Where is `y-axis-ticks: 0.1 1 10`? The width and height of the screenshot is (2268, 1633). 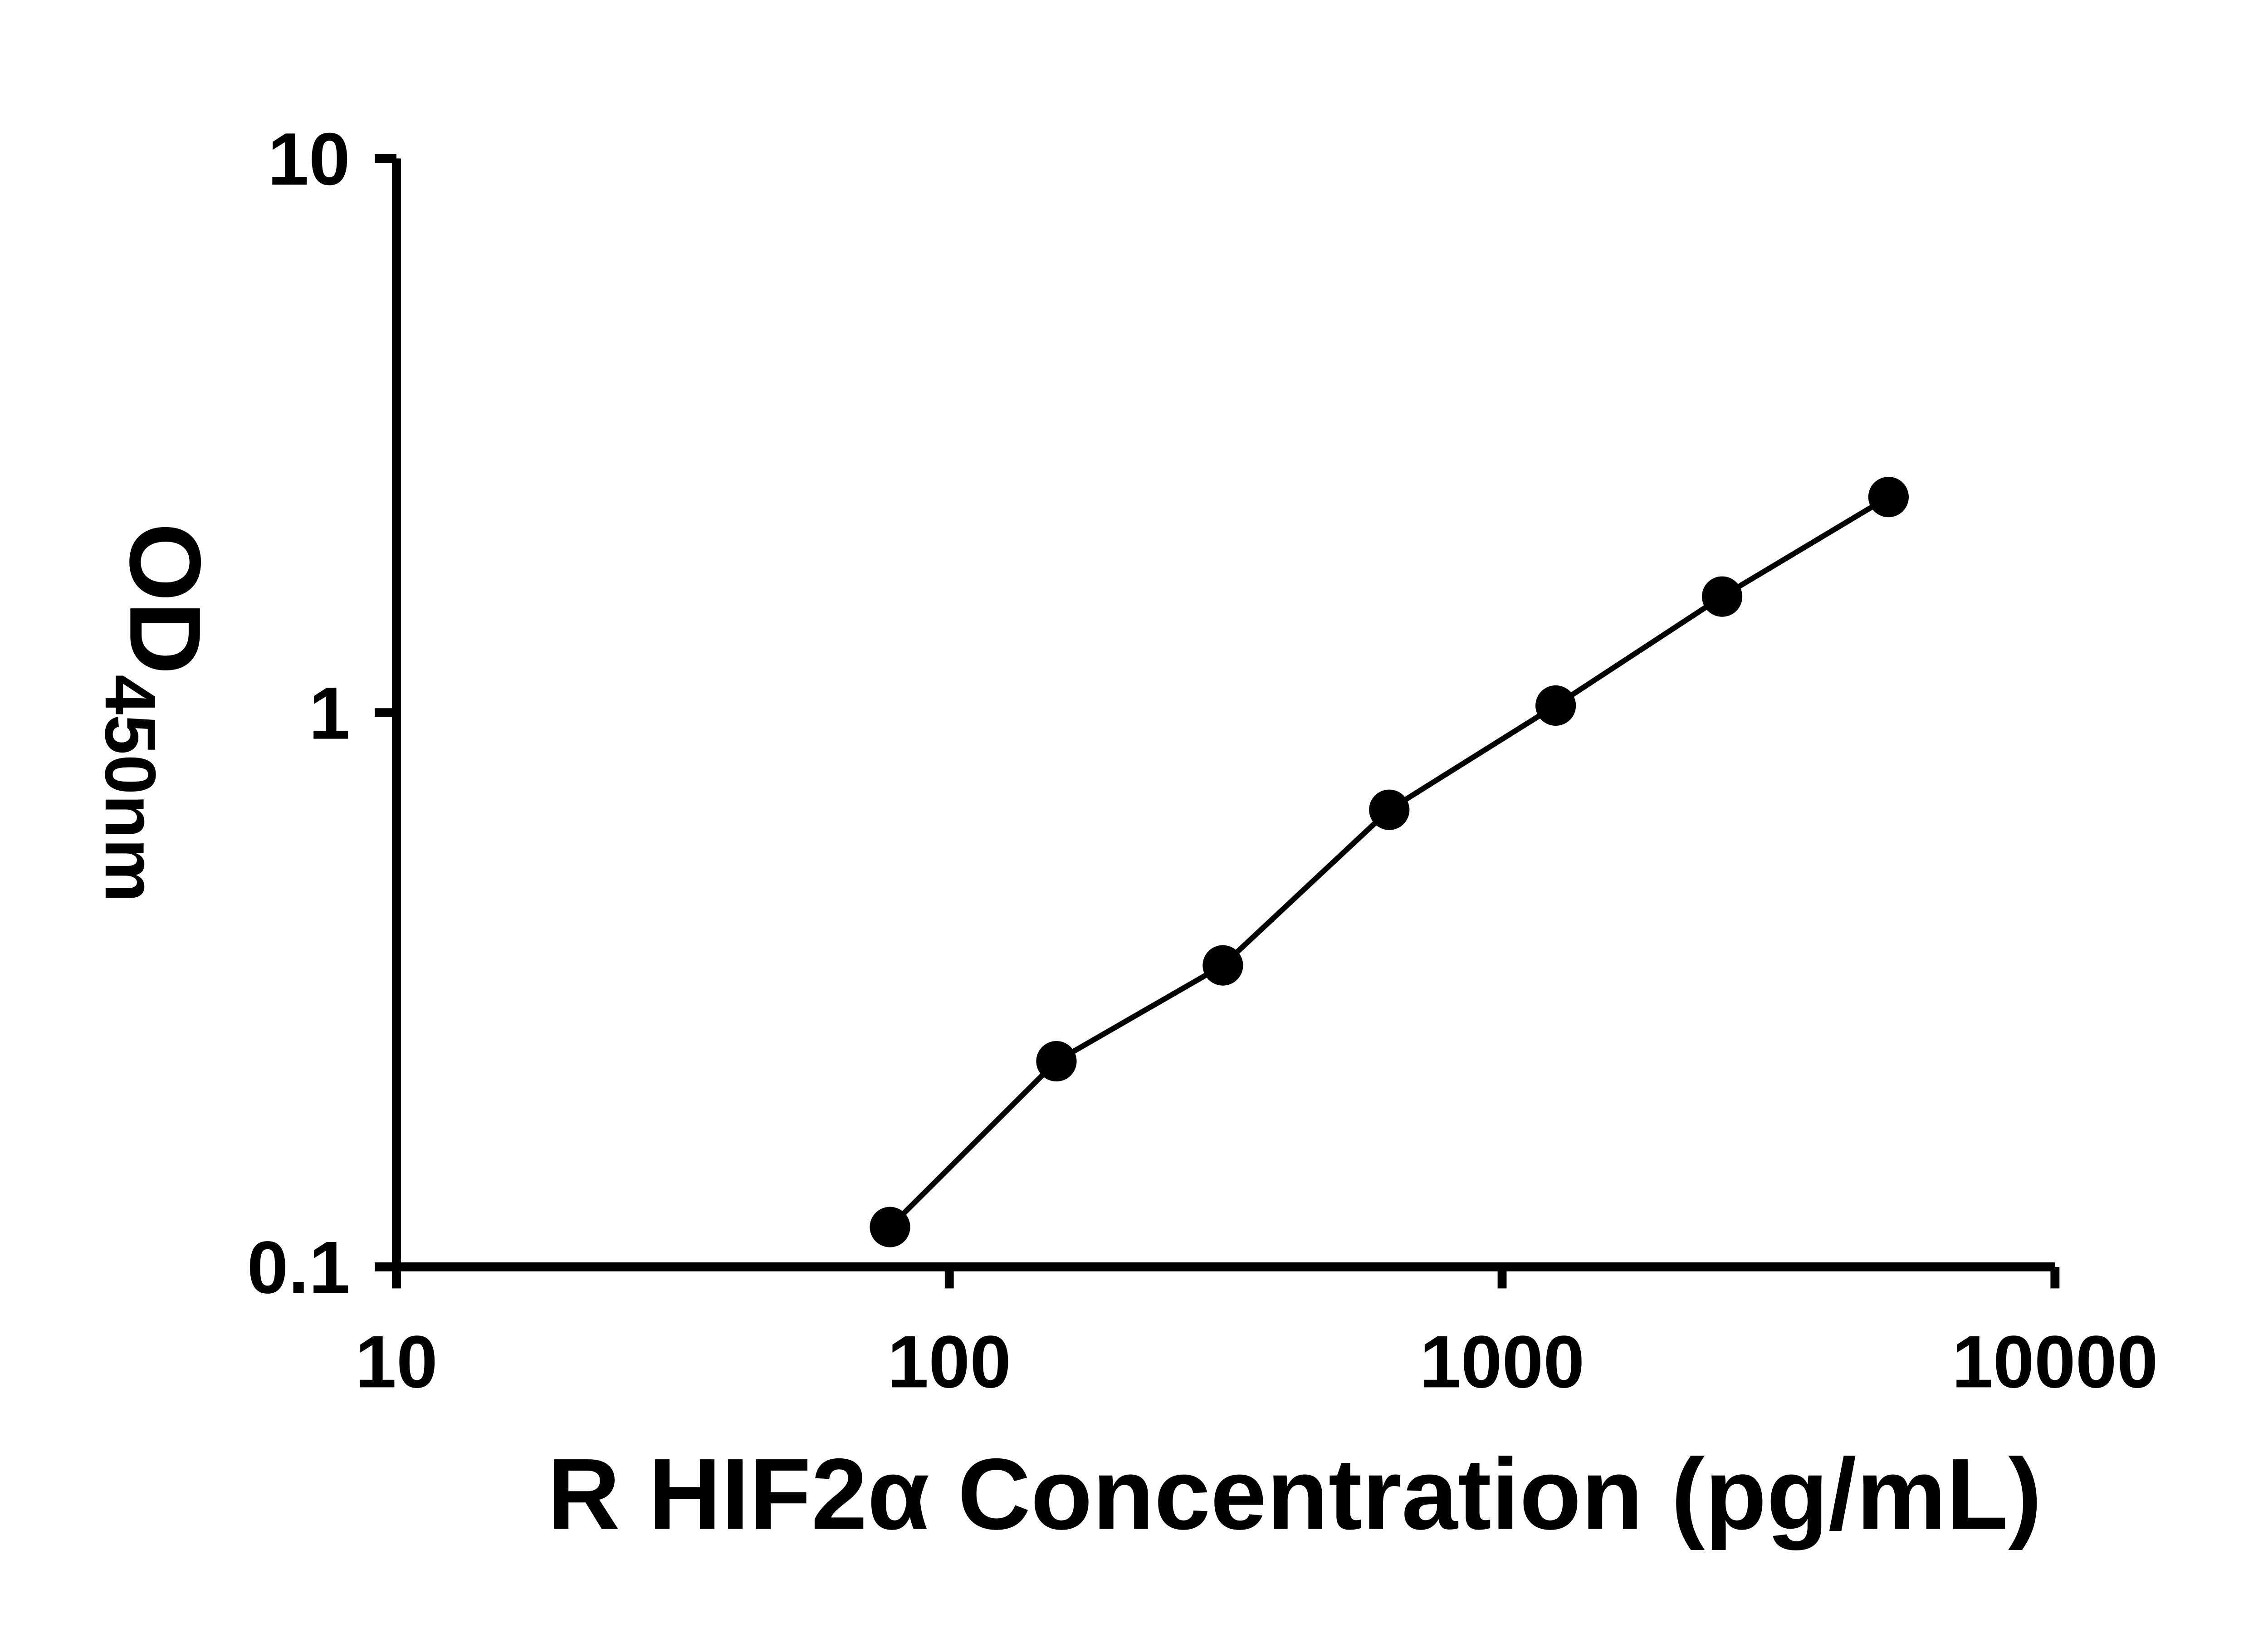
y-axis-ticks: 0.1 1 10 is located at coordinates (322, 713).